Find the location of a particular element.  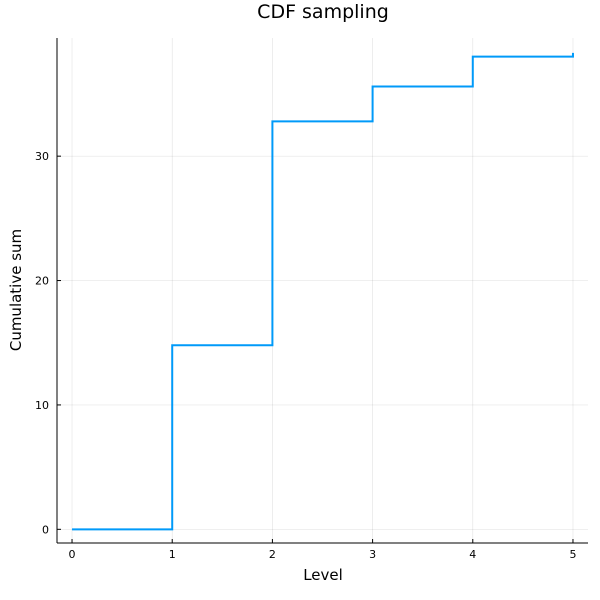

x-tick-label: 0 is located at coordinates (72, 554).